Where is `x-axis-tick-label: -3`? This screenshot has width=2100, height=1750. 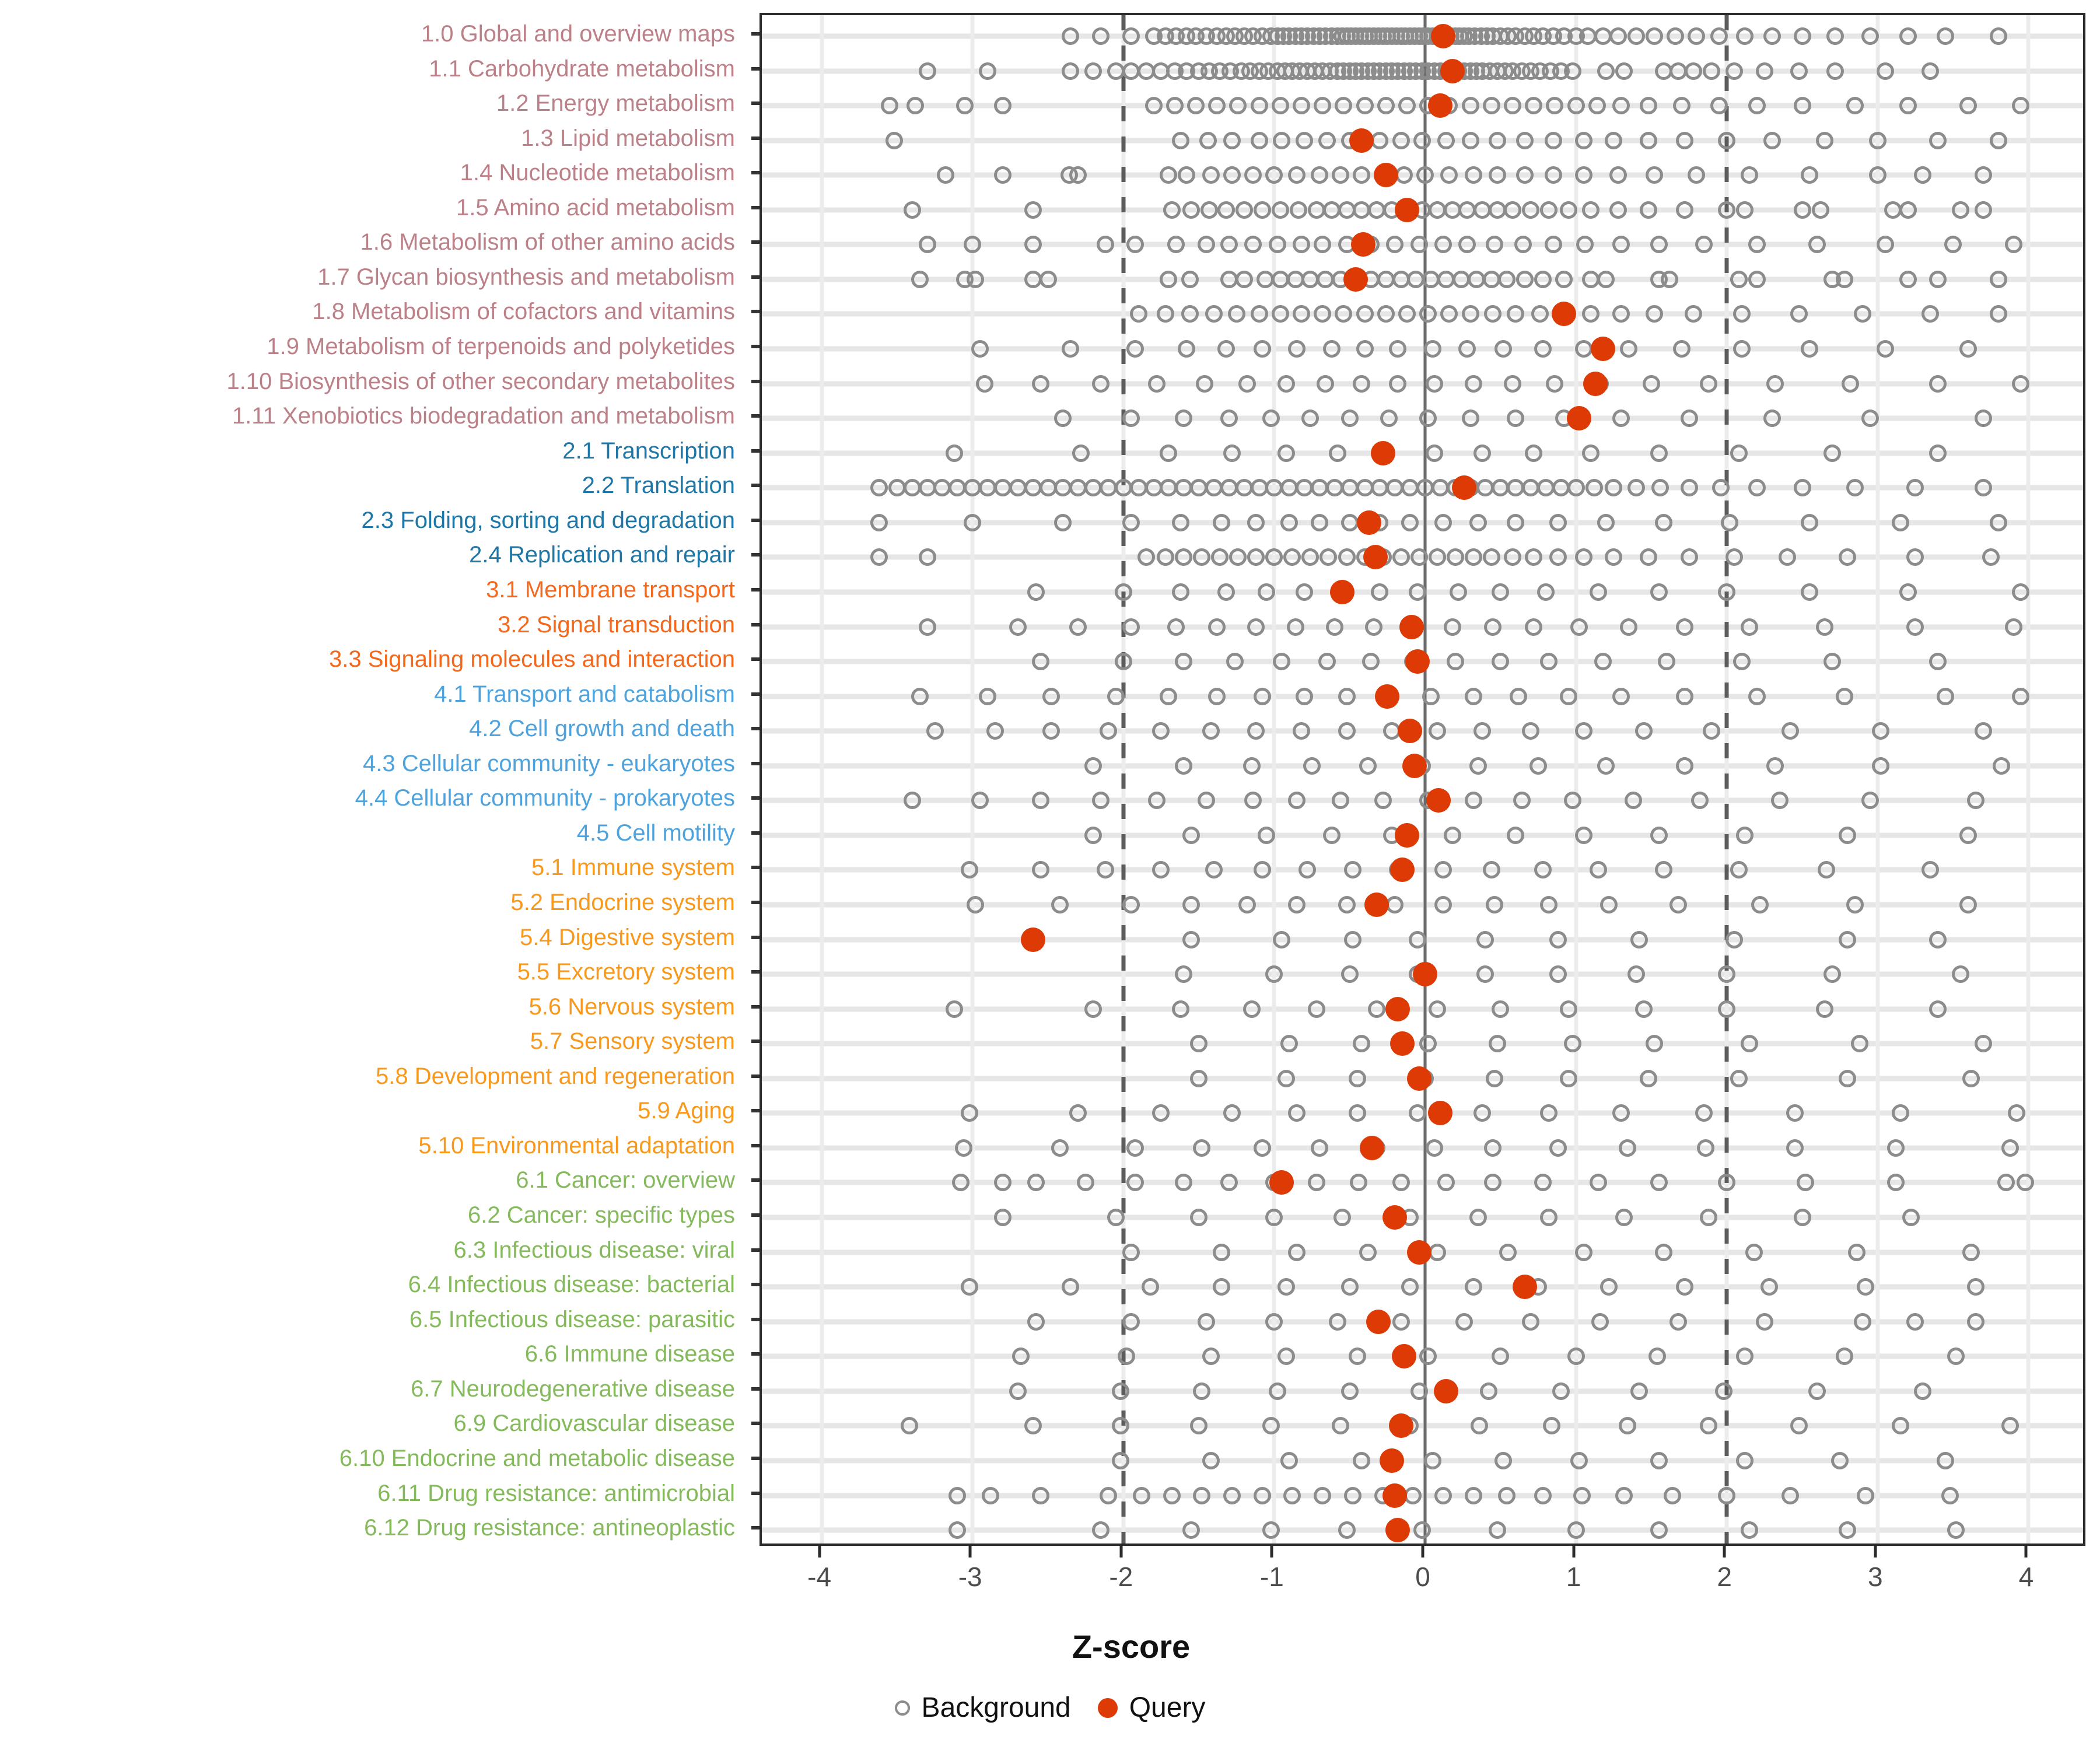 x-axis-tick-label: -3 is located at coordinates (970, 1577).